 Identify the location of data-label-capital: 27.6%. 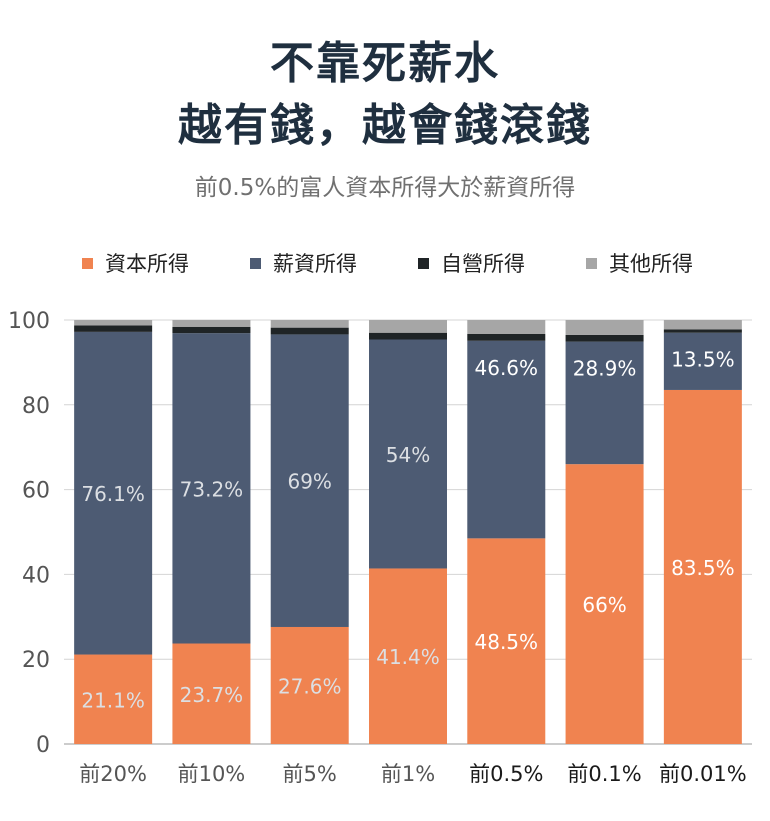
(310, 686).